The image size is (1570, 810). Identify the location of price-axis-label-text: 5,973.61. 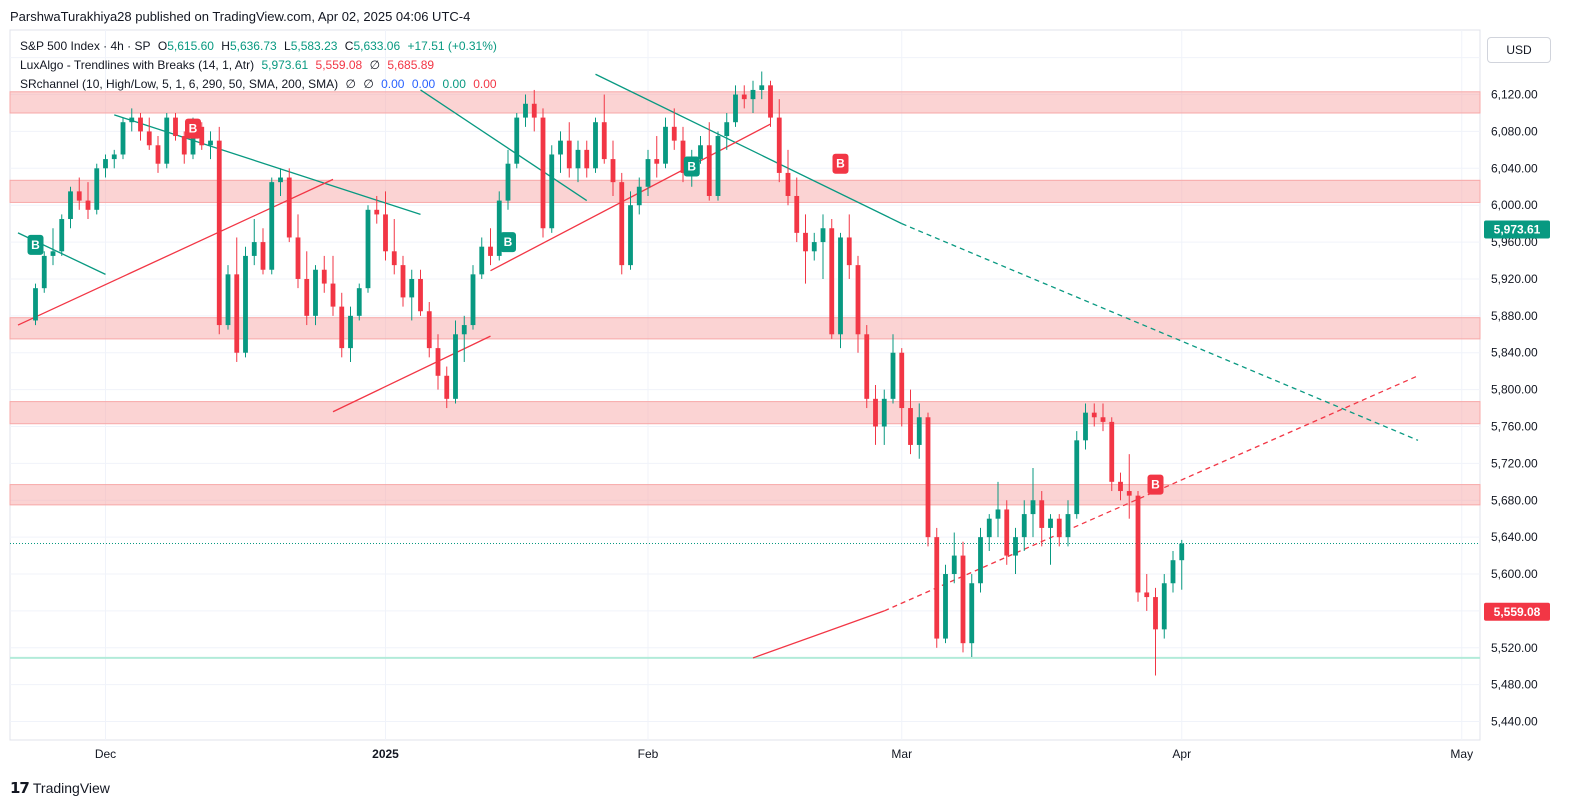
(1517, 230).